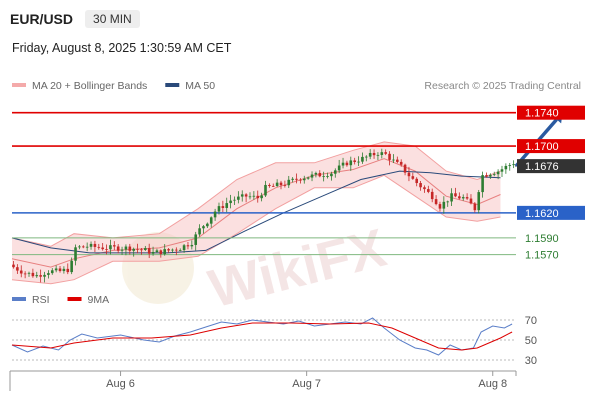 This screenshot has width=590, height=400. I want to click on credit-text: Research © 2025 Trading Central, so click(502, 86).